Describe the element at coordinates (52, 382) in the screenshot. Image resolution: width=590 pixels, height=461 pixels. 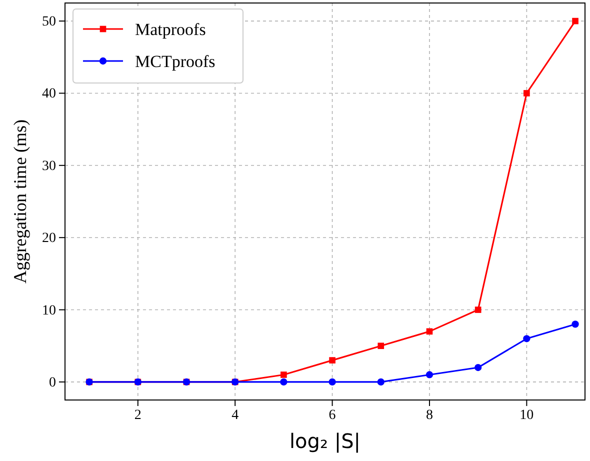
I see `y-tick-label: 0` at that location.